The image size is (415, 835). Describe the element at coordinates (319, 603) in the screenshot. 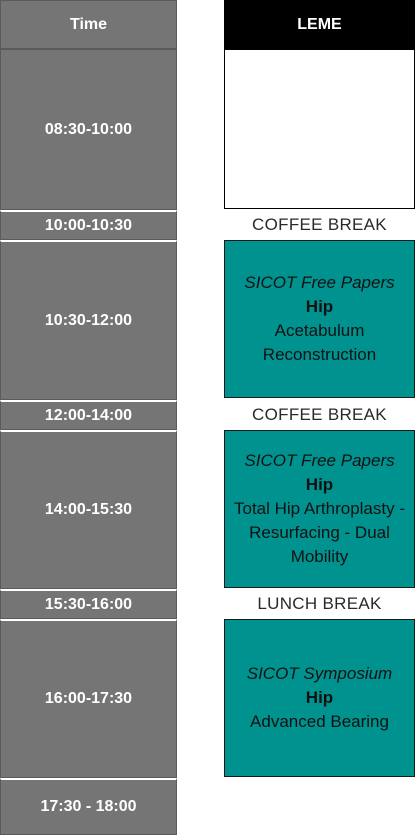

I see `lunch-break-label: LUNCH BREAK` at that location.